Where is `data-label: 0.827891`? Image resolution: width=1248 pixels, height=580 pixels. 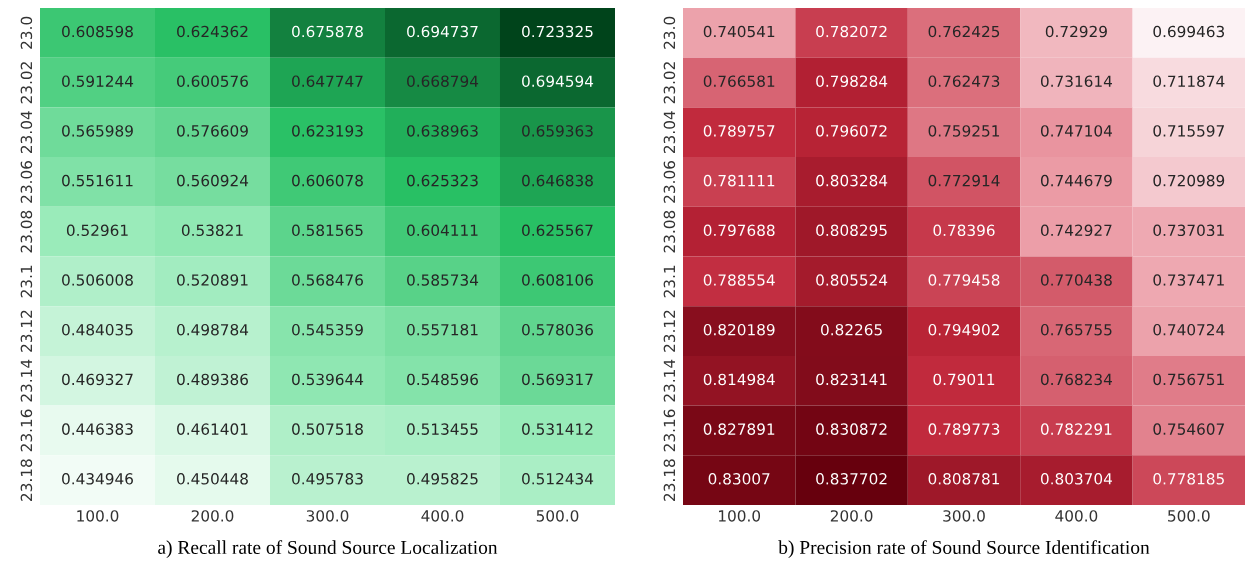
data-label: 0.827891 is located at coordinates (739, 429).